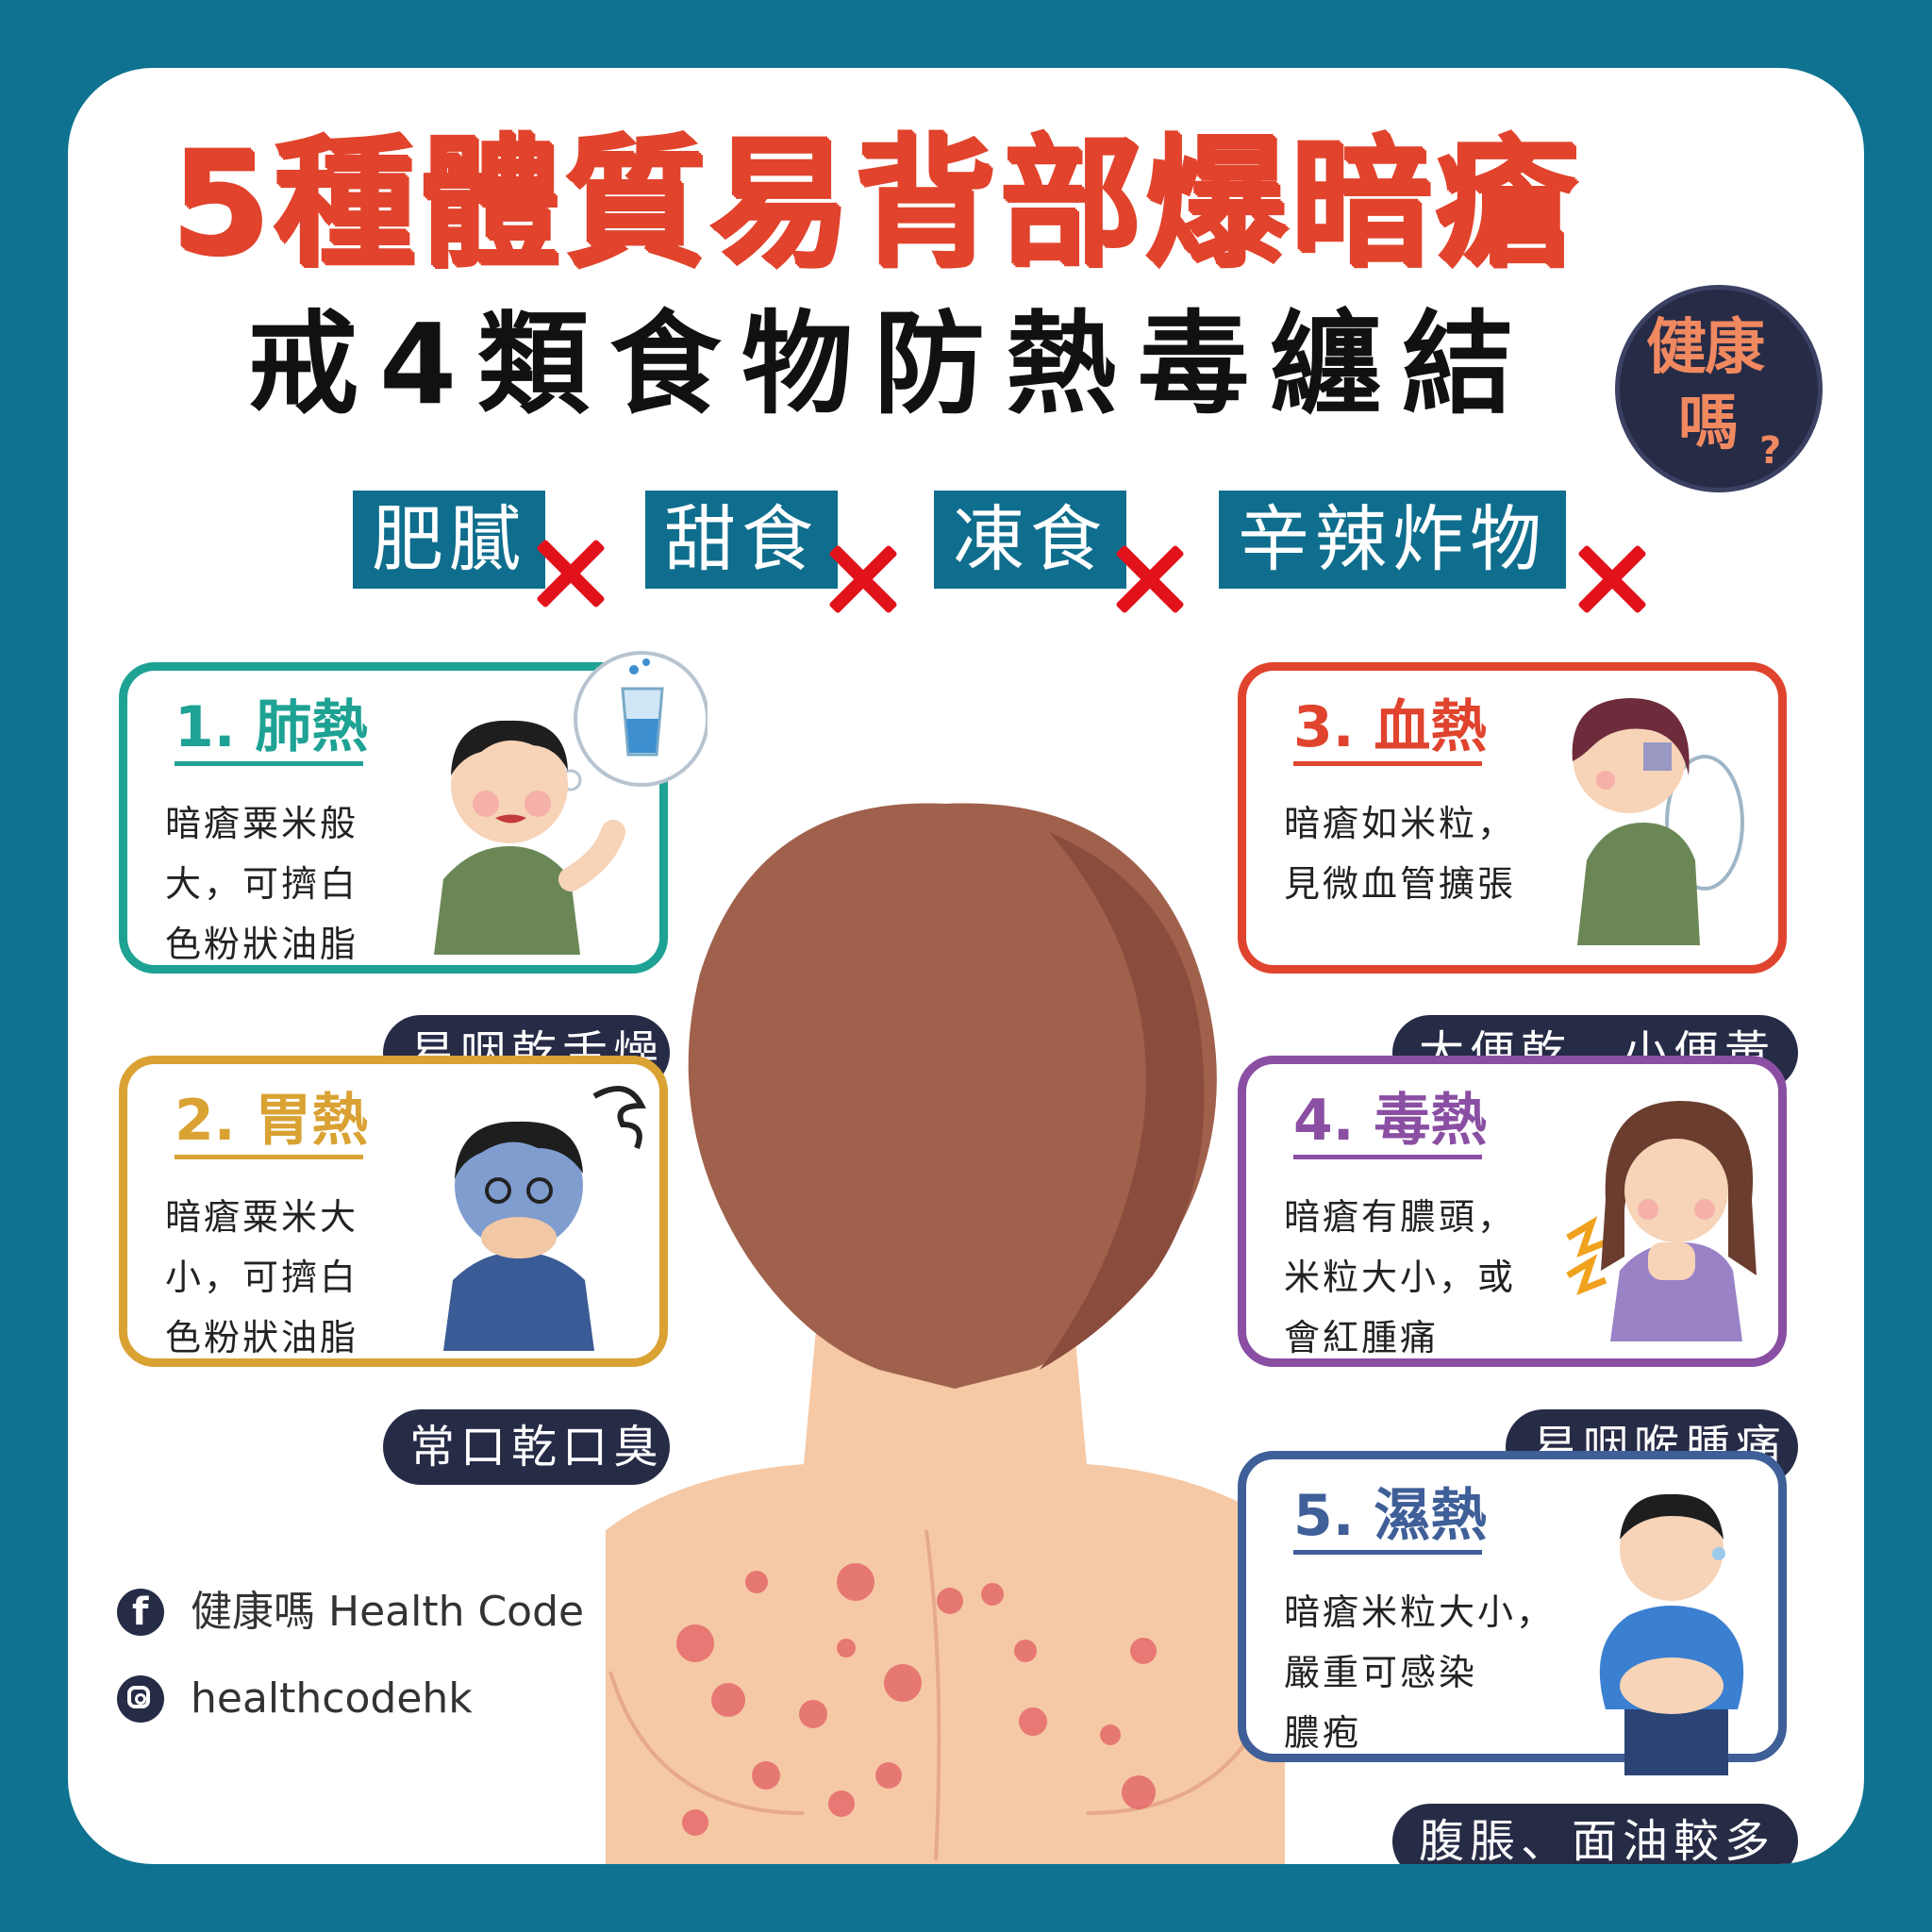 This screenshot has height=1932, width=1932. What do you see at coordinates (953, 1096) in the screenshot?
I see `hair-shape` at bounding box center [953, 1096].